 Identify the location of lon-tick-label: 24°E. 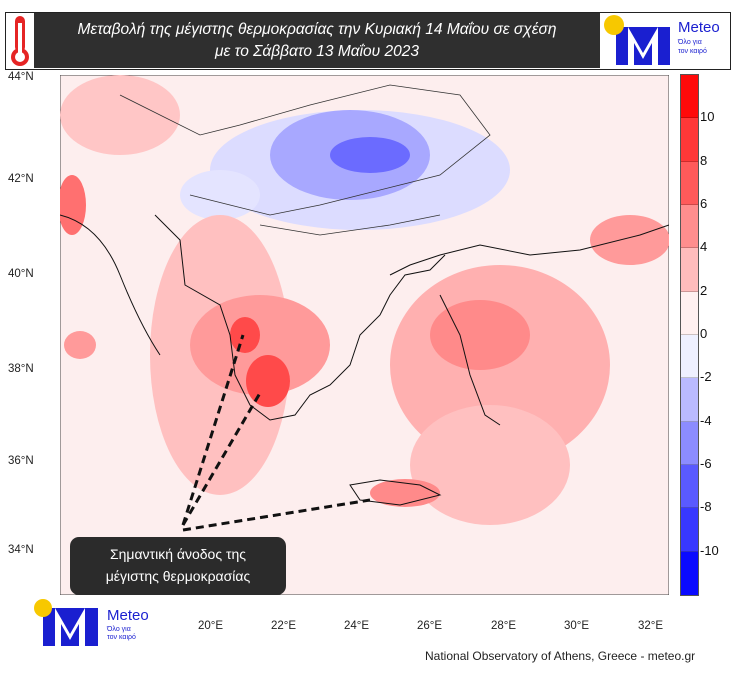
(357, 626).